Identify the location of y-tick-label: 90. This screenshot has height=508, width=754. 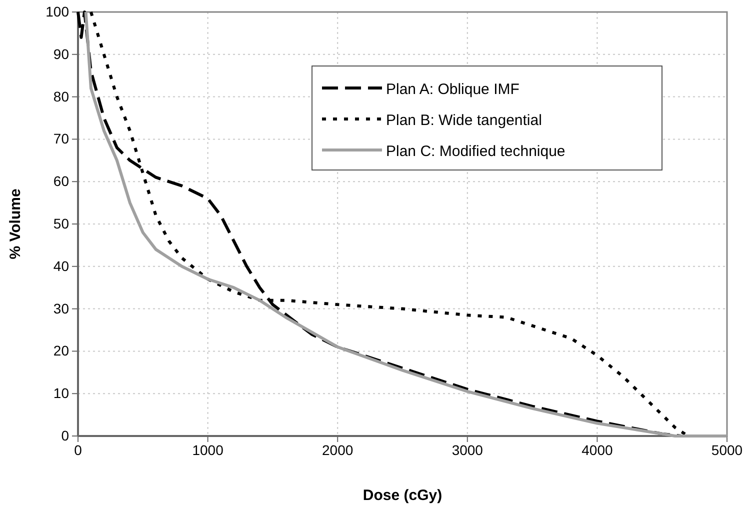
(61, 54).